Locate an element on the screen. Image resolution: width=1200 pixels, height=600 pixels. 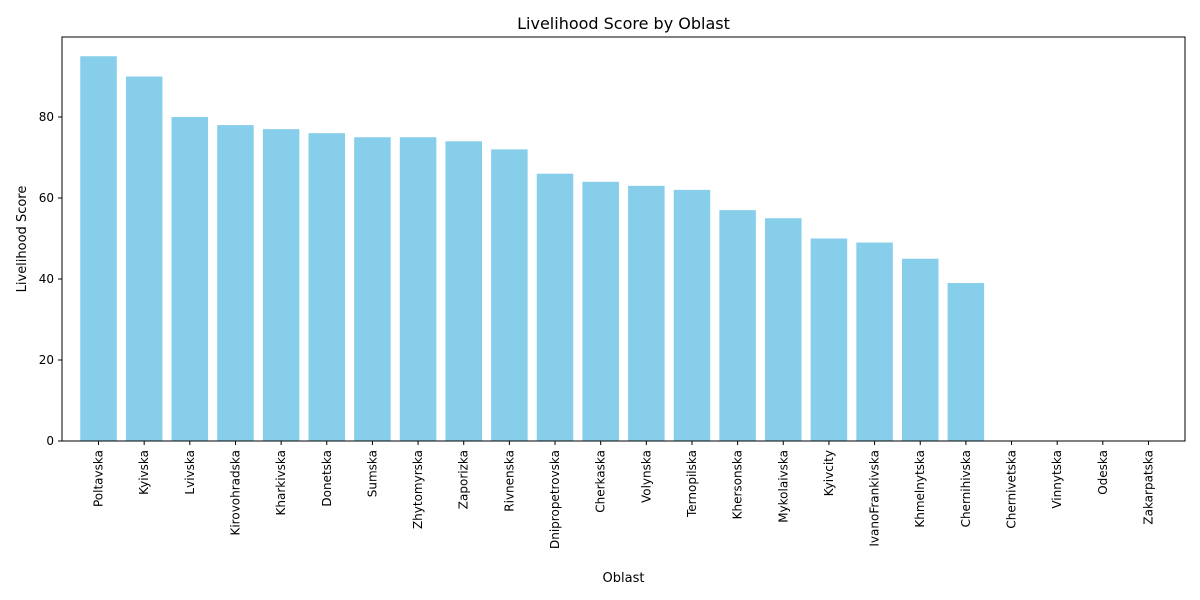
x-tick-label: Chernivetska is located at coordinates (1012, 489).